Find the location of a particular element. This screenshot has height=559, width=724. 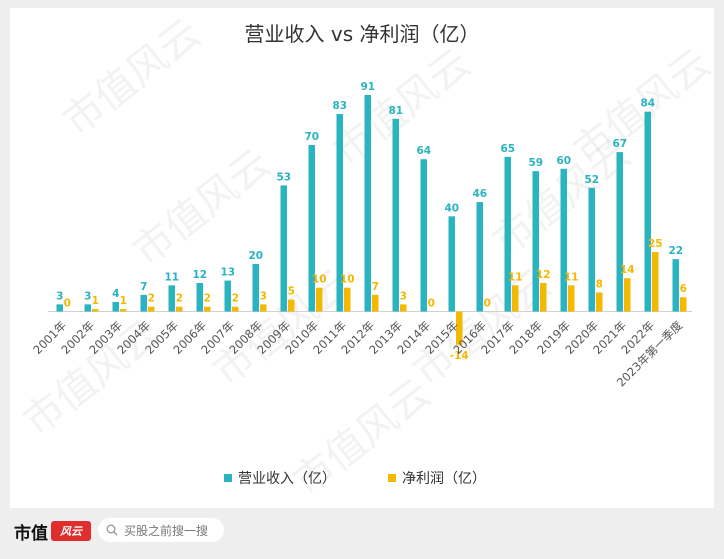

brand-stamp: 风云 is located at coordinates (71, 531).